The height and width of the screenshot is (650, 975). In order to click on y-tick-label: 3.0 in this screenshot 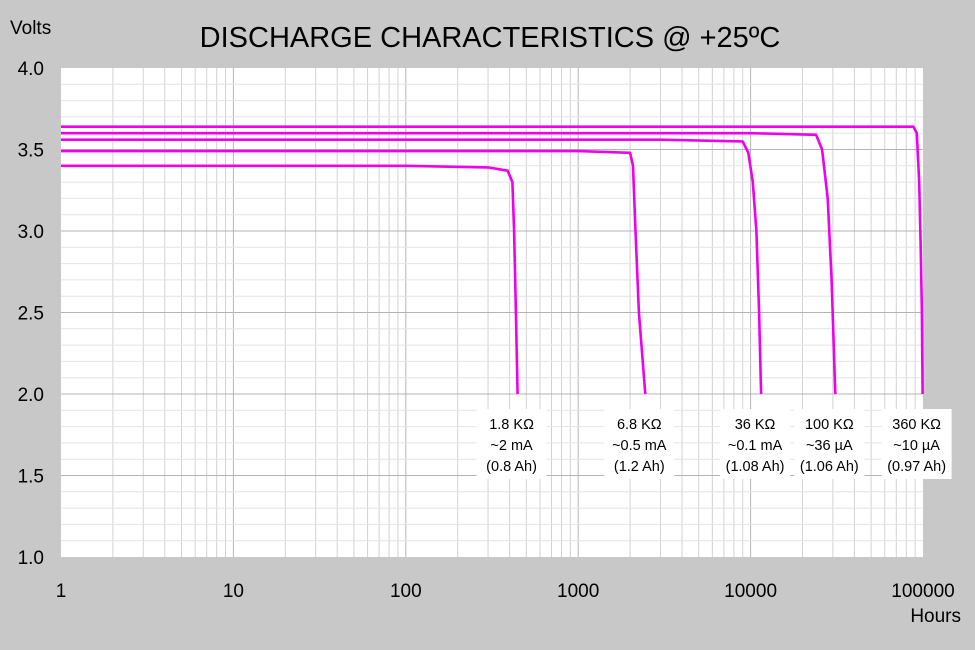, I will do `click(31, 232)`.